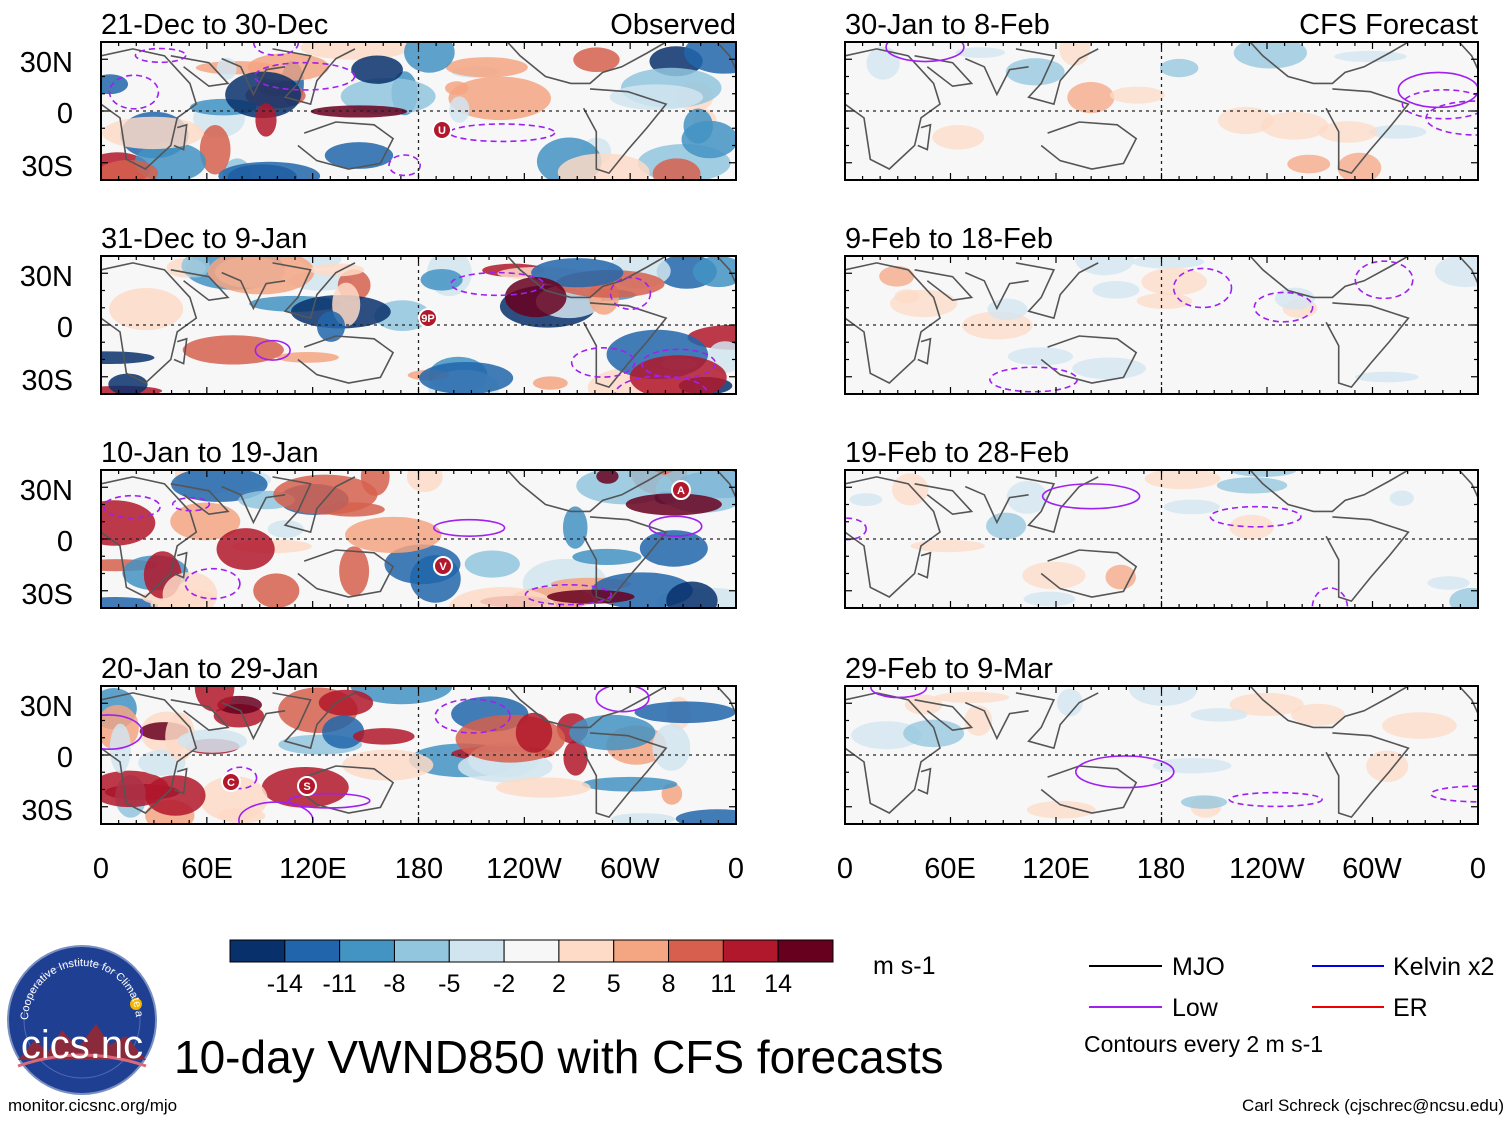 The height and width of the screenshot is (1121, 1510). I want to click on colorbar-tick-label: -11, so click(339, 984).